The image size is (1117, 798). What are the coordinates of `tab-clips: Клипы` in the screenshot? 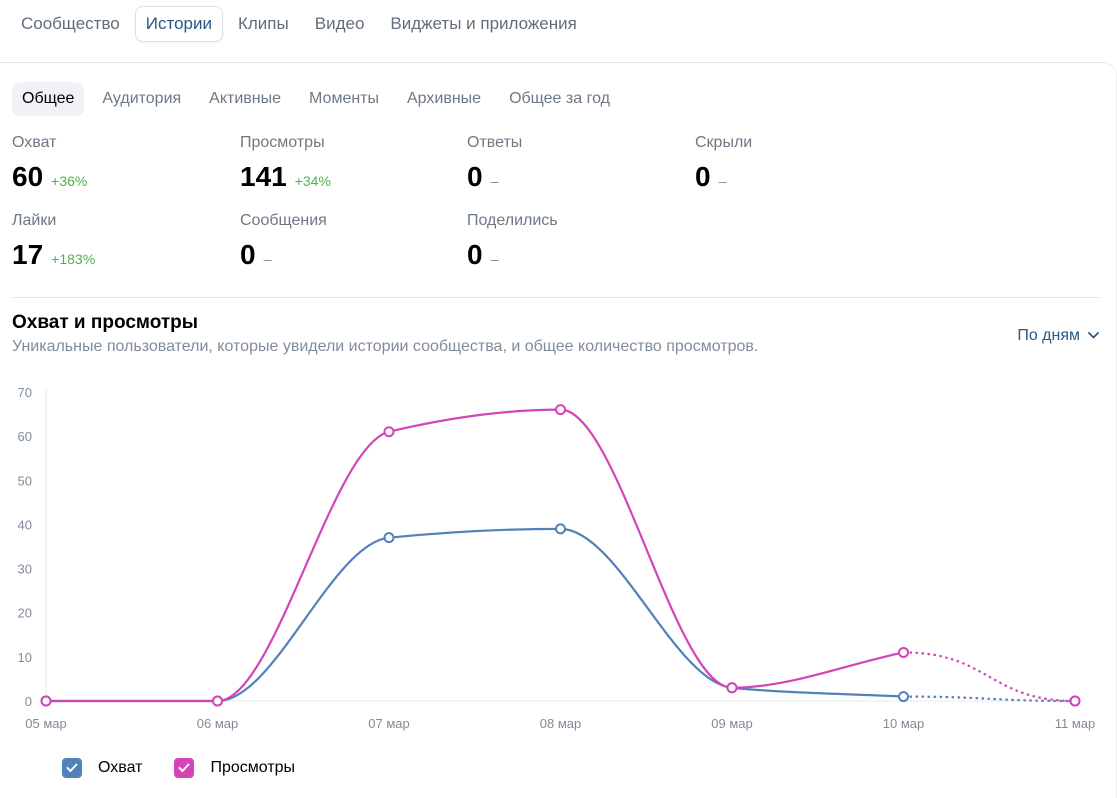 It's located at (263, 23).